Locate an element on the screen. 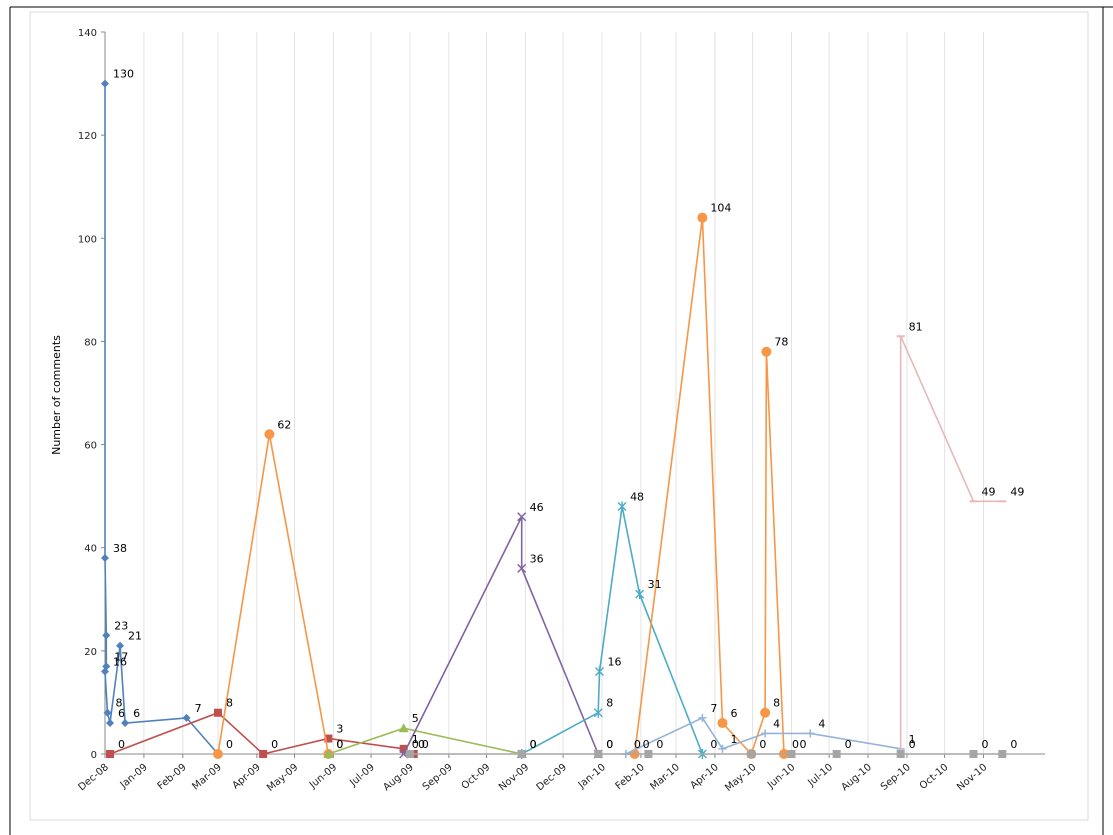 This screenshot has height=835, width=1113. data-label: 21 is located at coordinates (135, 636).